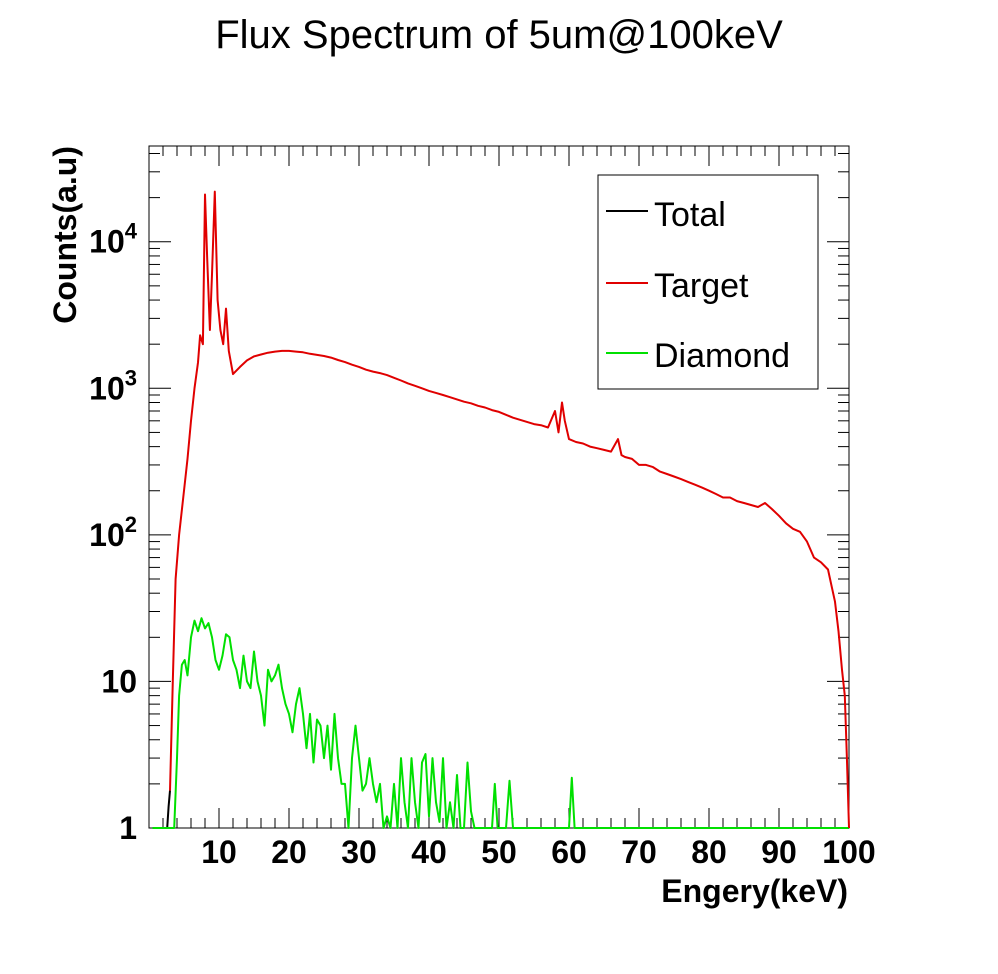 The image size is (998, 974). I want to click on legend-label-total: Total, so click(690, 215).